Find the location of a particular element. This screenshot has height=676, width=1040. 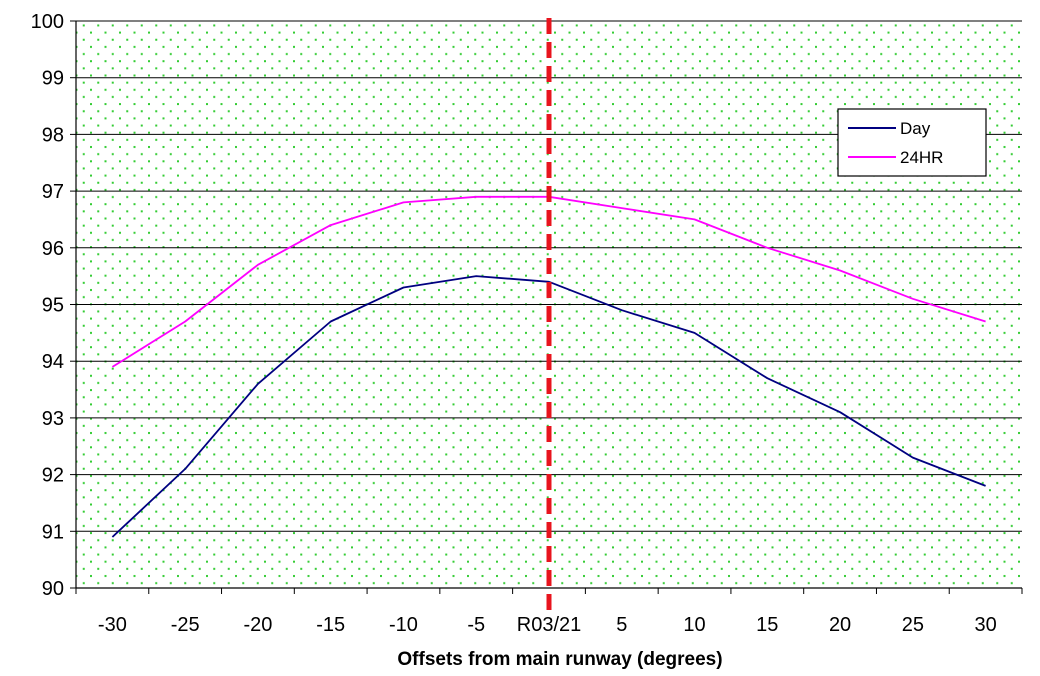

x-tick-label: 30 is located at coordinates (985, 625).